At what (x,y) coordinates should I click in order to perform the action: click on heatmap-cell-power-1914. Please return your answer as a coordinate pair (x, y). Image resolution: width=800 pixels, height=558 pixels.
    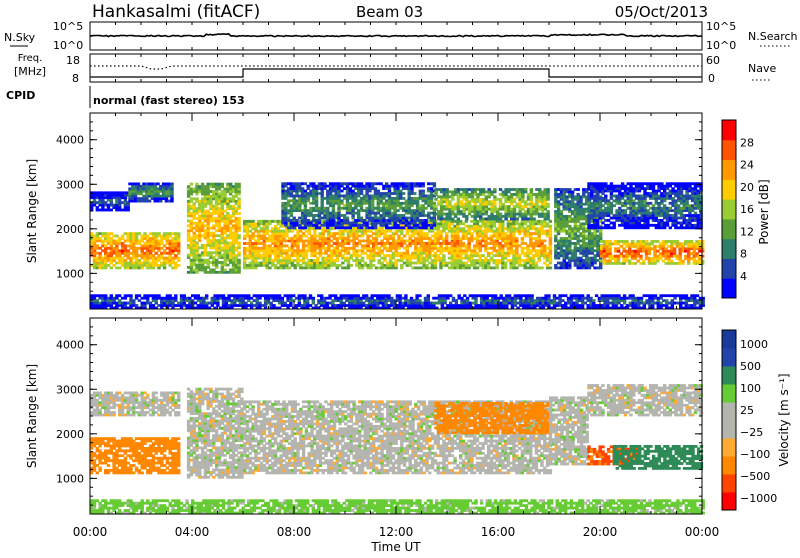
    Looking at the image, I should click on (384, 265).